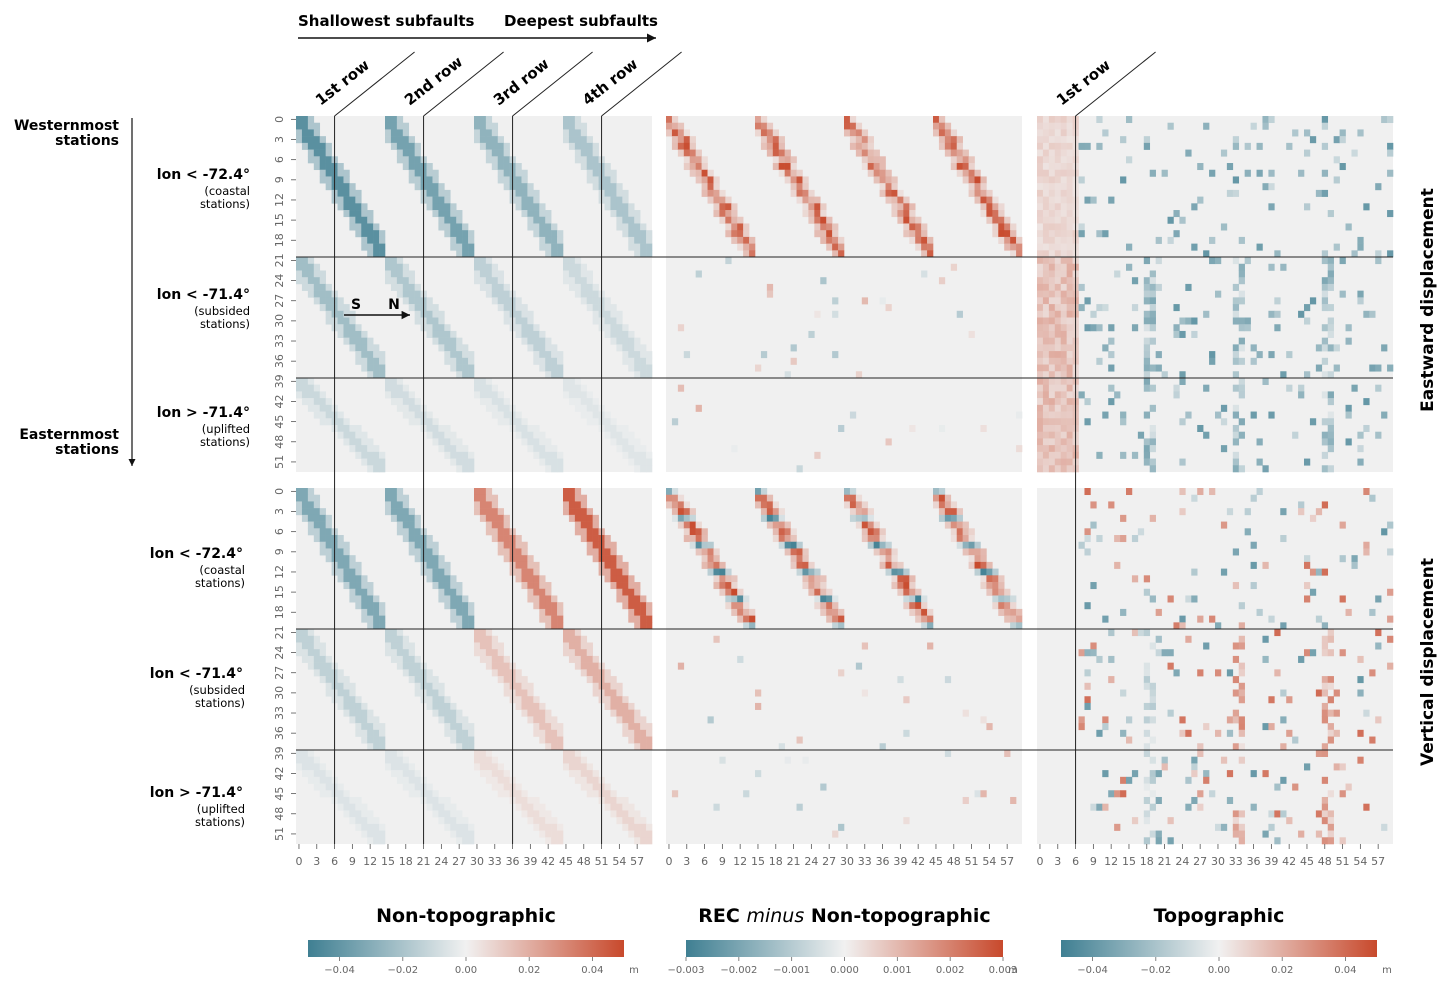  Describe the element at coordinates (634, 970) in the screenshot. I see `colorbar-unit: m` at that location.